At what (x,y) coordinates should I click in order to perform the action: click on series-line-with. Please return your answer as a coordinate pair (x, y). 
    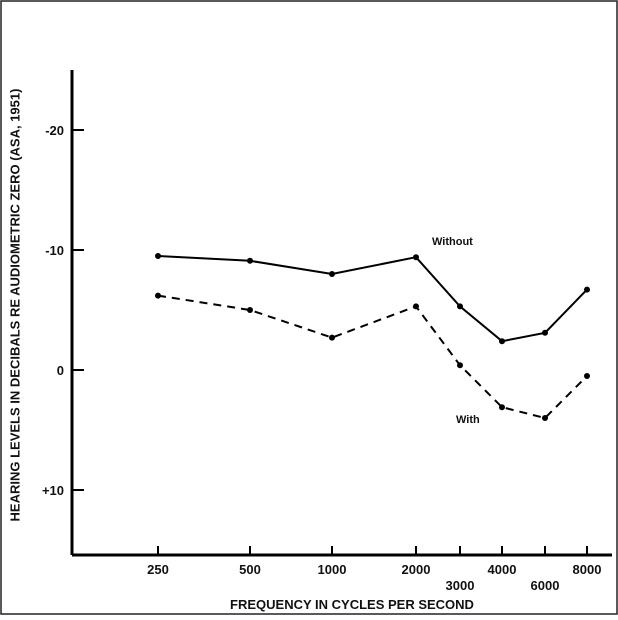
    Looking at the image, I should click on (372, 357).